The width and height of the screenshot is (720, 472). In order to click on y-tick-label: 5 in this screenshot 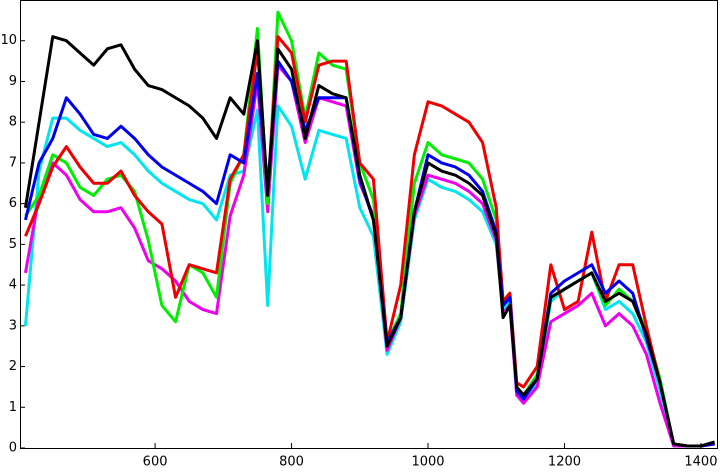, I will do `click(13, 244)`.